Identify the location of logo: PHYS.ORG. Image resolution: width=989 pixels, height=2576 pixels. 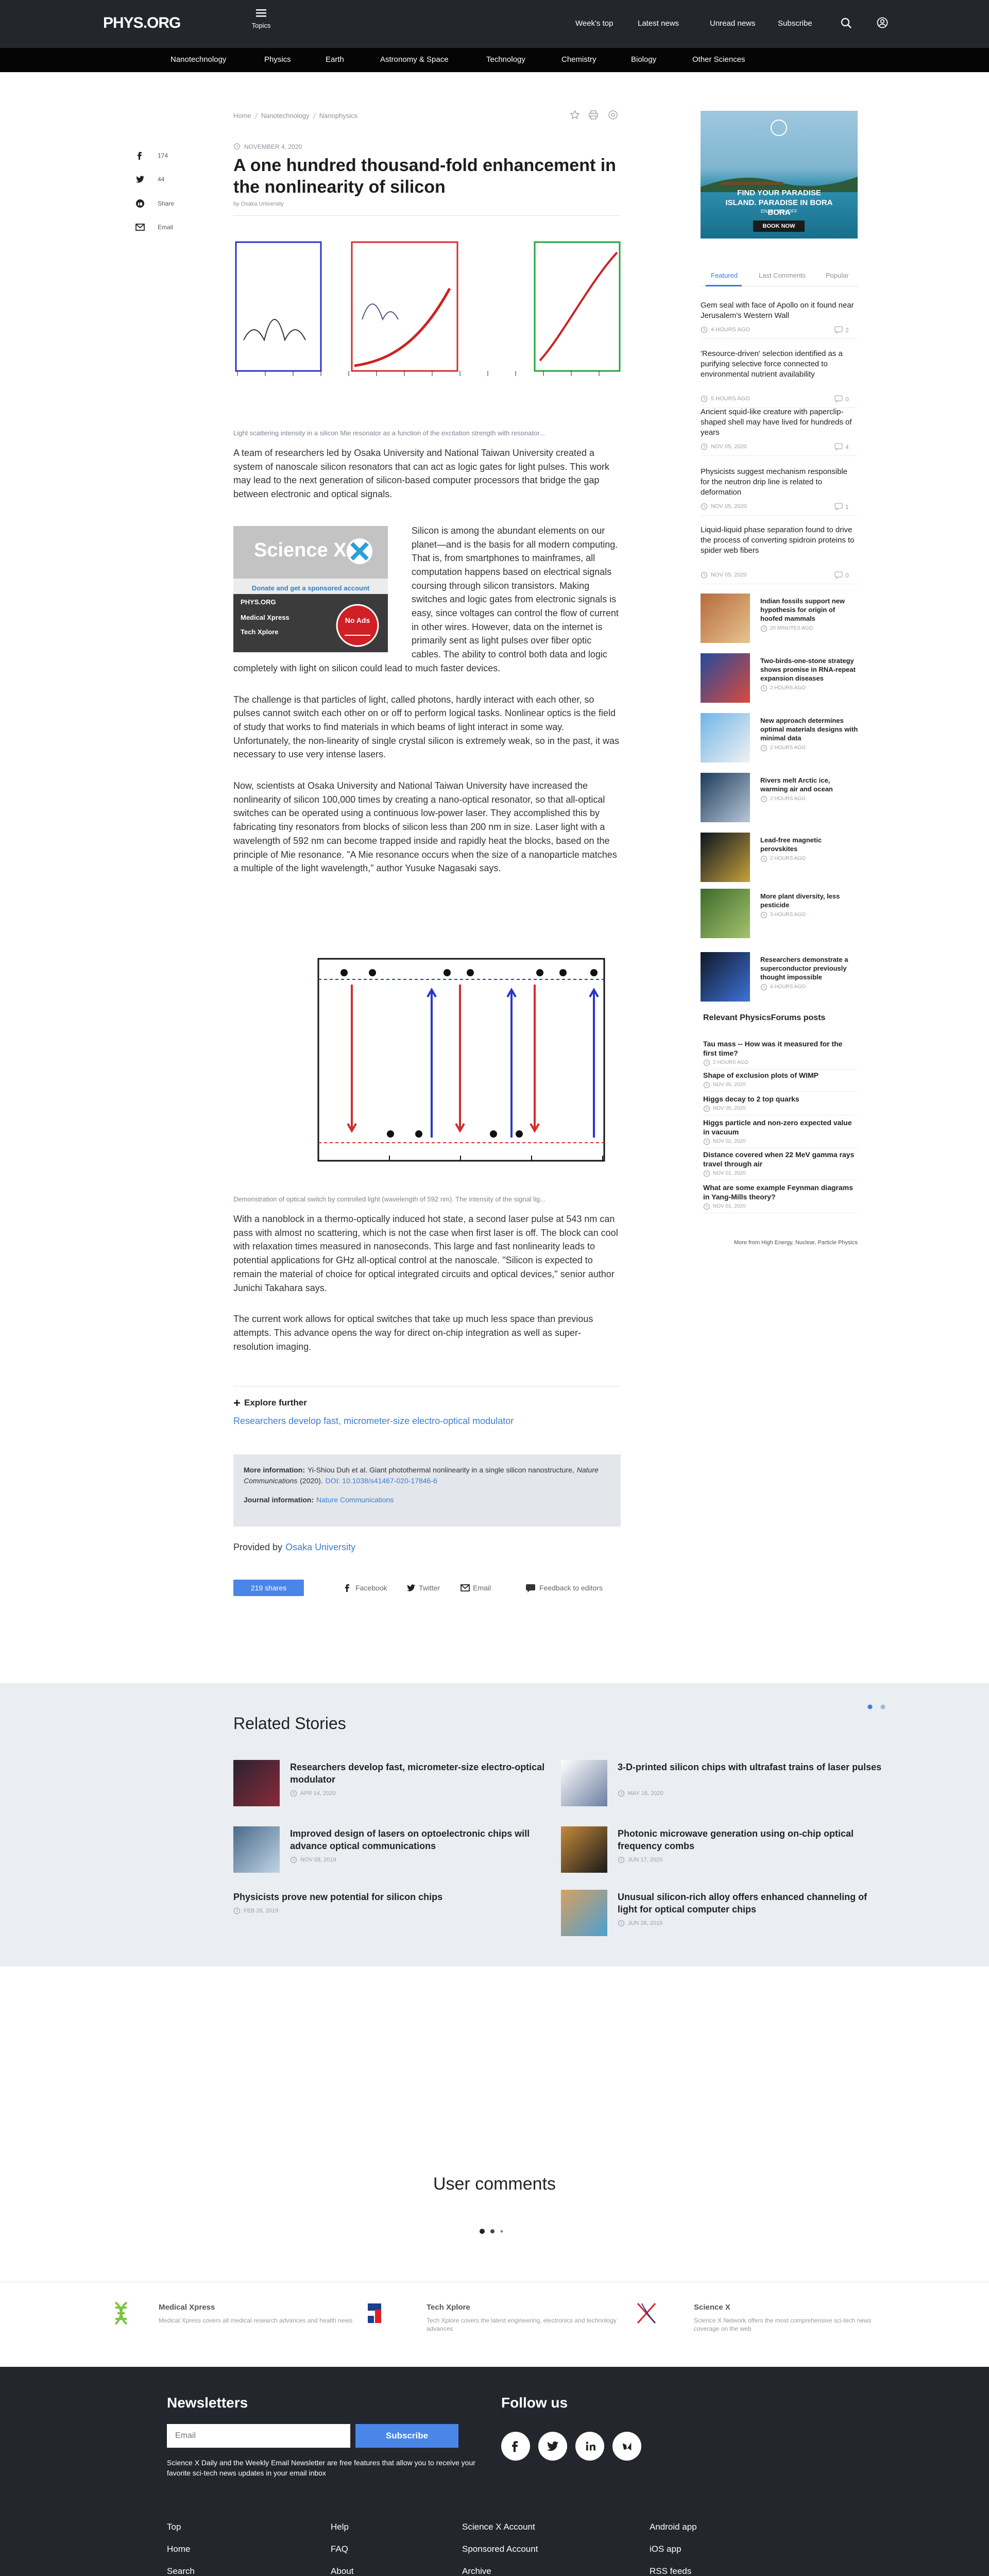
(142, 22).